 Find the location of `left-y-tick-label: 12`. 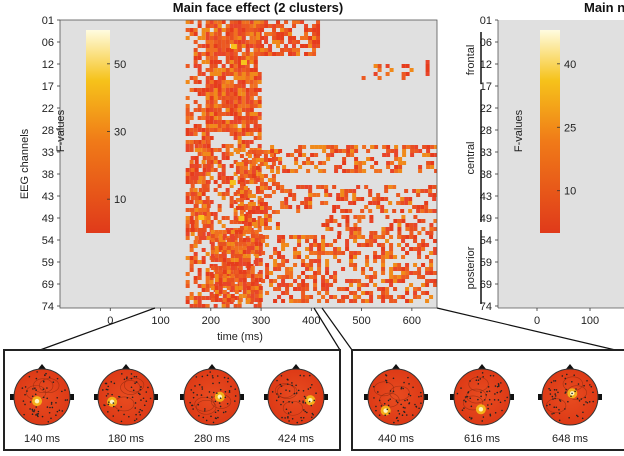

left-y-tick-label: 12 is located at coordinates (48, 65).